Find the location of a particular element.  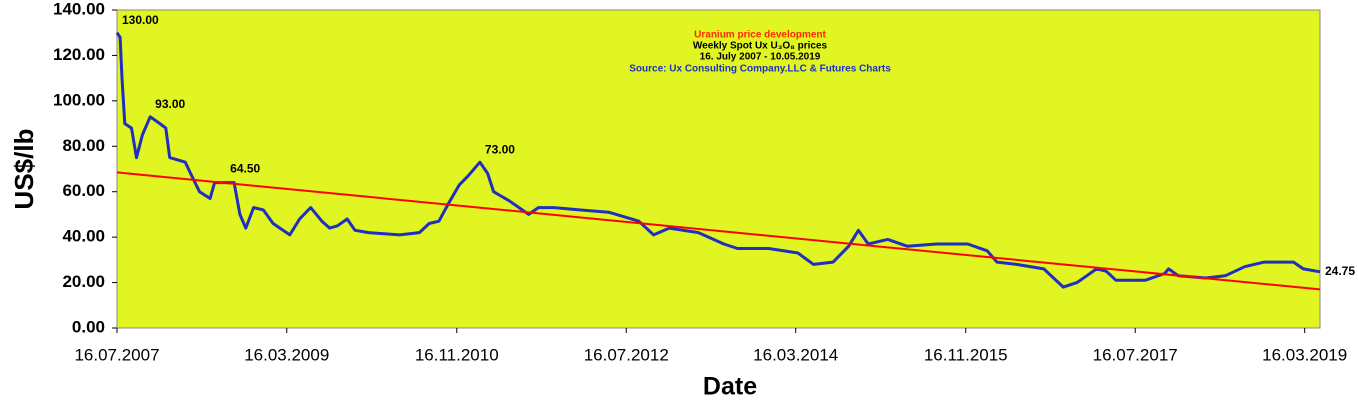

annotation: 73.00 is located at coordinates (500, 149).